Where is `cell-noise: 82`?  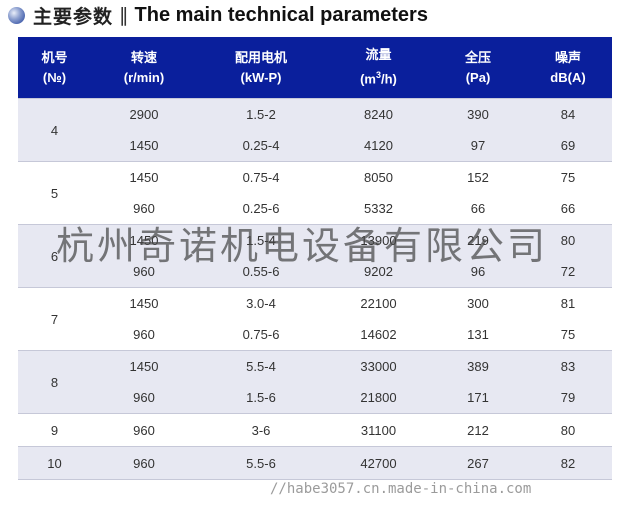
cell-noise: 82 is located at coordinates (568, 463).